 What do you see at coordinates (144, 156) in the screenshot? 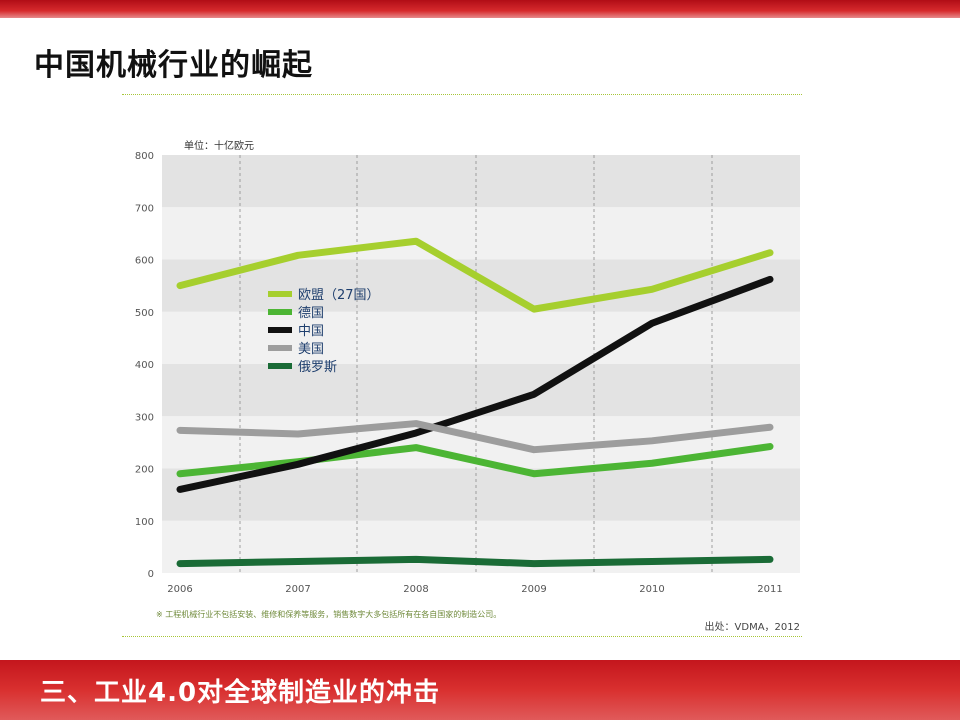
I see `y-tick-label: 800` at bounding box center [144, 156].